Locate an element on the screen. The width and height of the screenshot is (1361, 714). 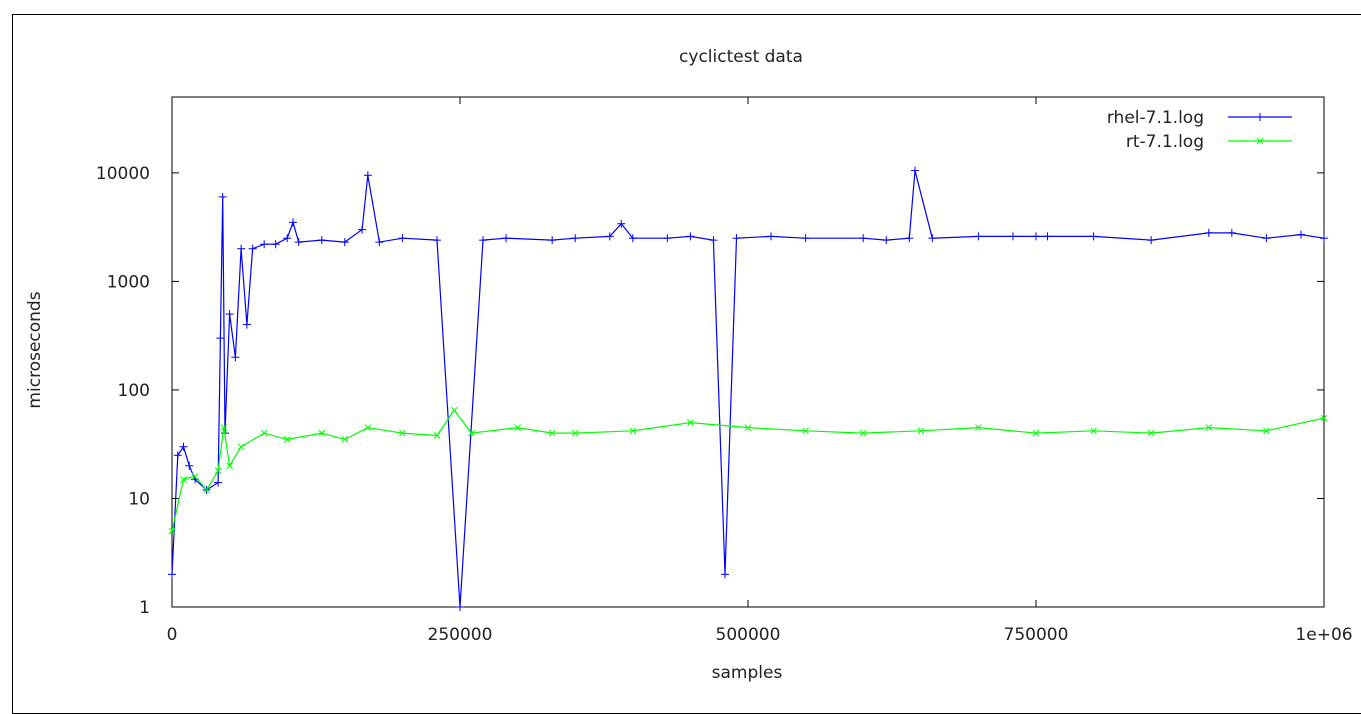
legend-label-2: rt-7.1.log is located at coordinates (1165, 142).